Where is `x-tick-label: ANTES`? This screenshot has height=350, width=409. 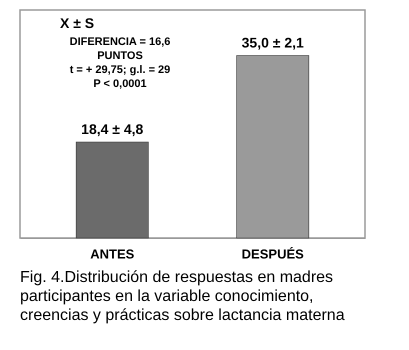
x-tick-label: ANTES is located at coordinates (112, 254).